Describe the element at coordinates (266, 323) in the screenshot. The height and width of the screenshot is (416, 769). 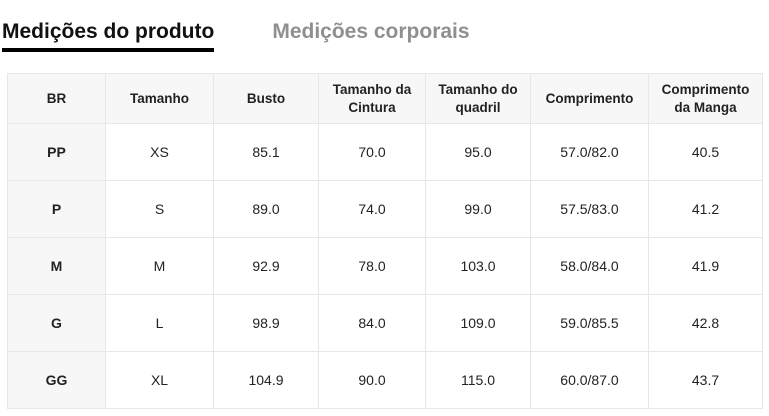
I see `measurement-cell: 98.9` at that location.